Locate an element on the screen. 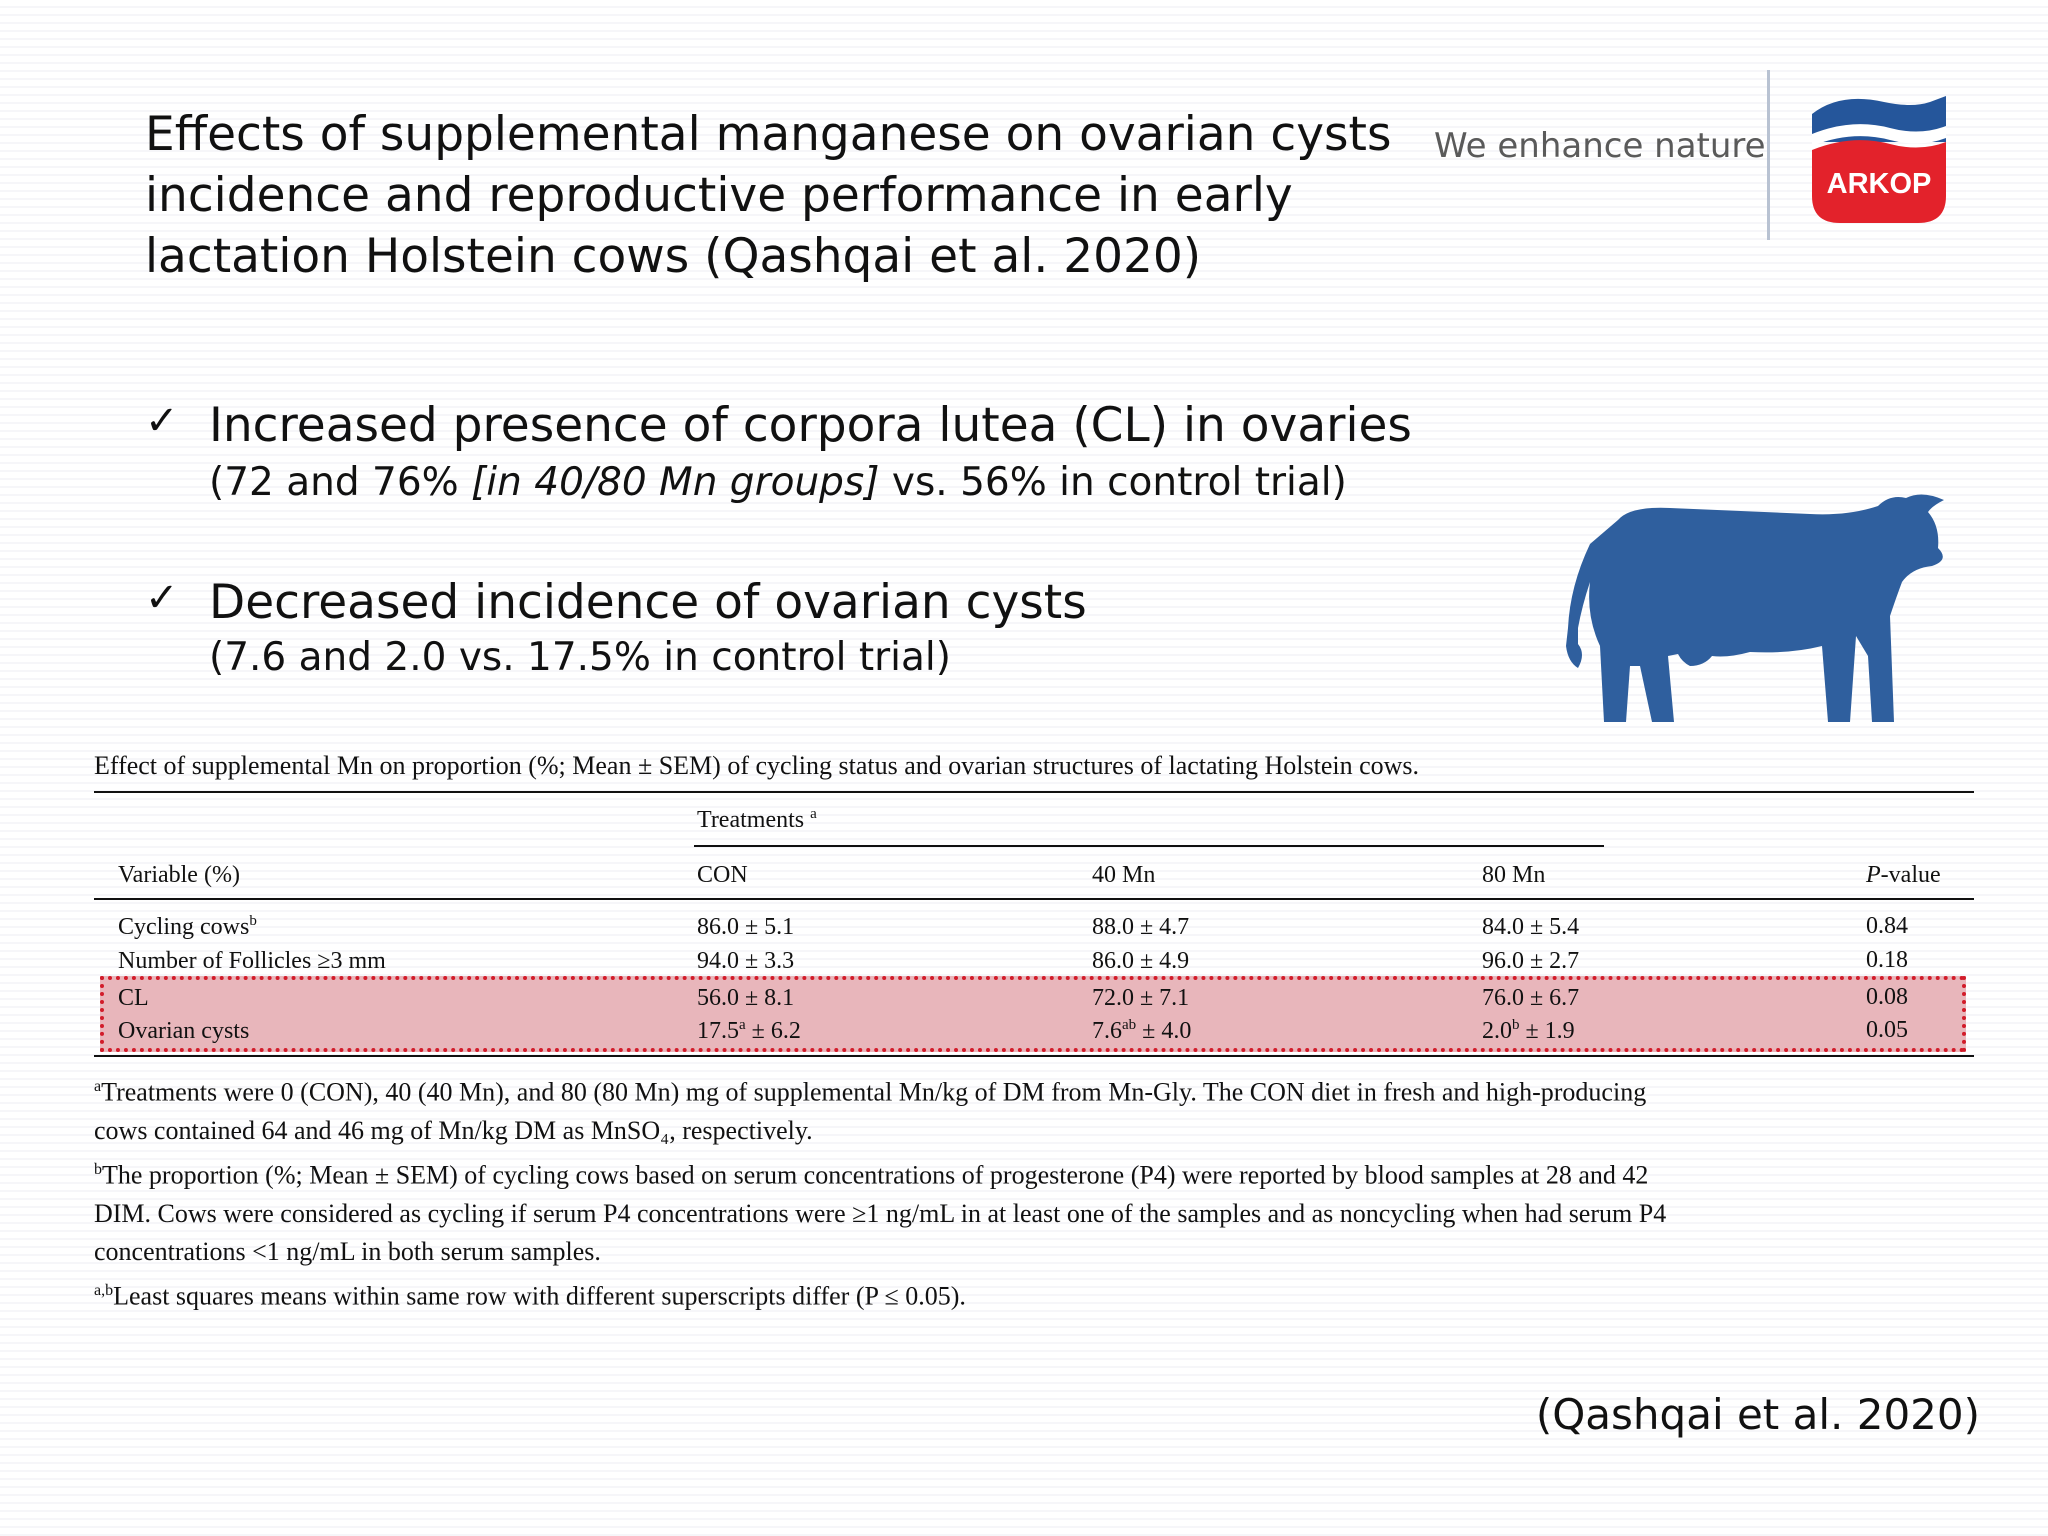  cell-40mn: 88.0 ± 4.7 is located at coordinates (1140, 927).